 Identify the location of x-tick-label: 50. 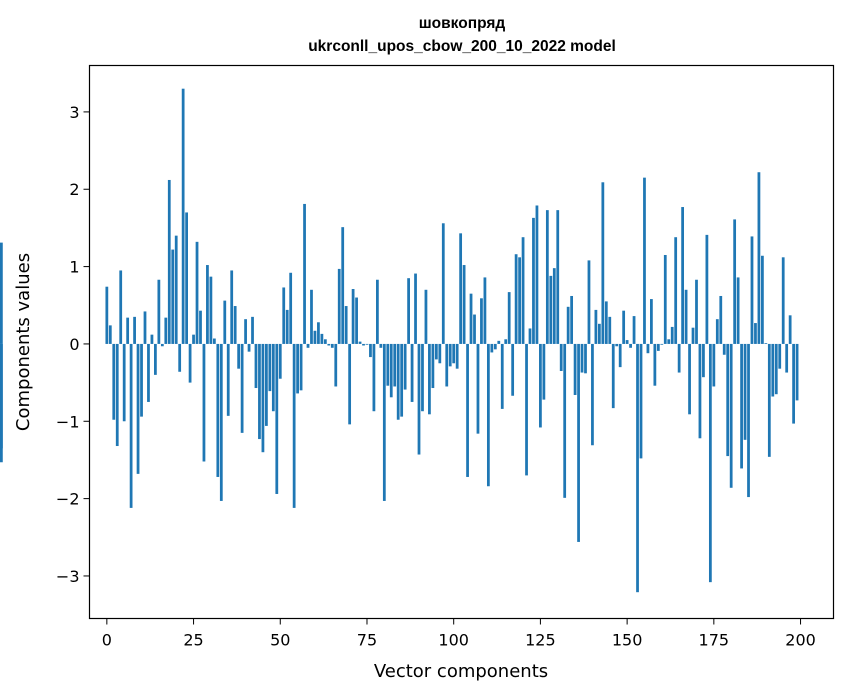
(280, 640).